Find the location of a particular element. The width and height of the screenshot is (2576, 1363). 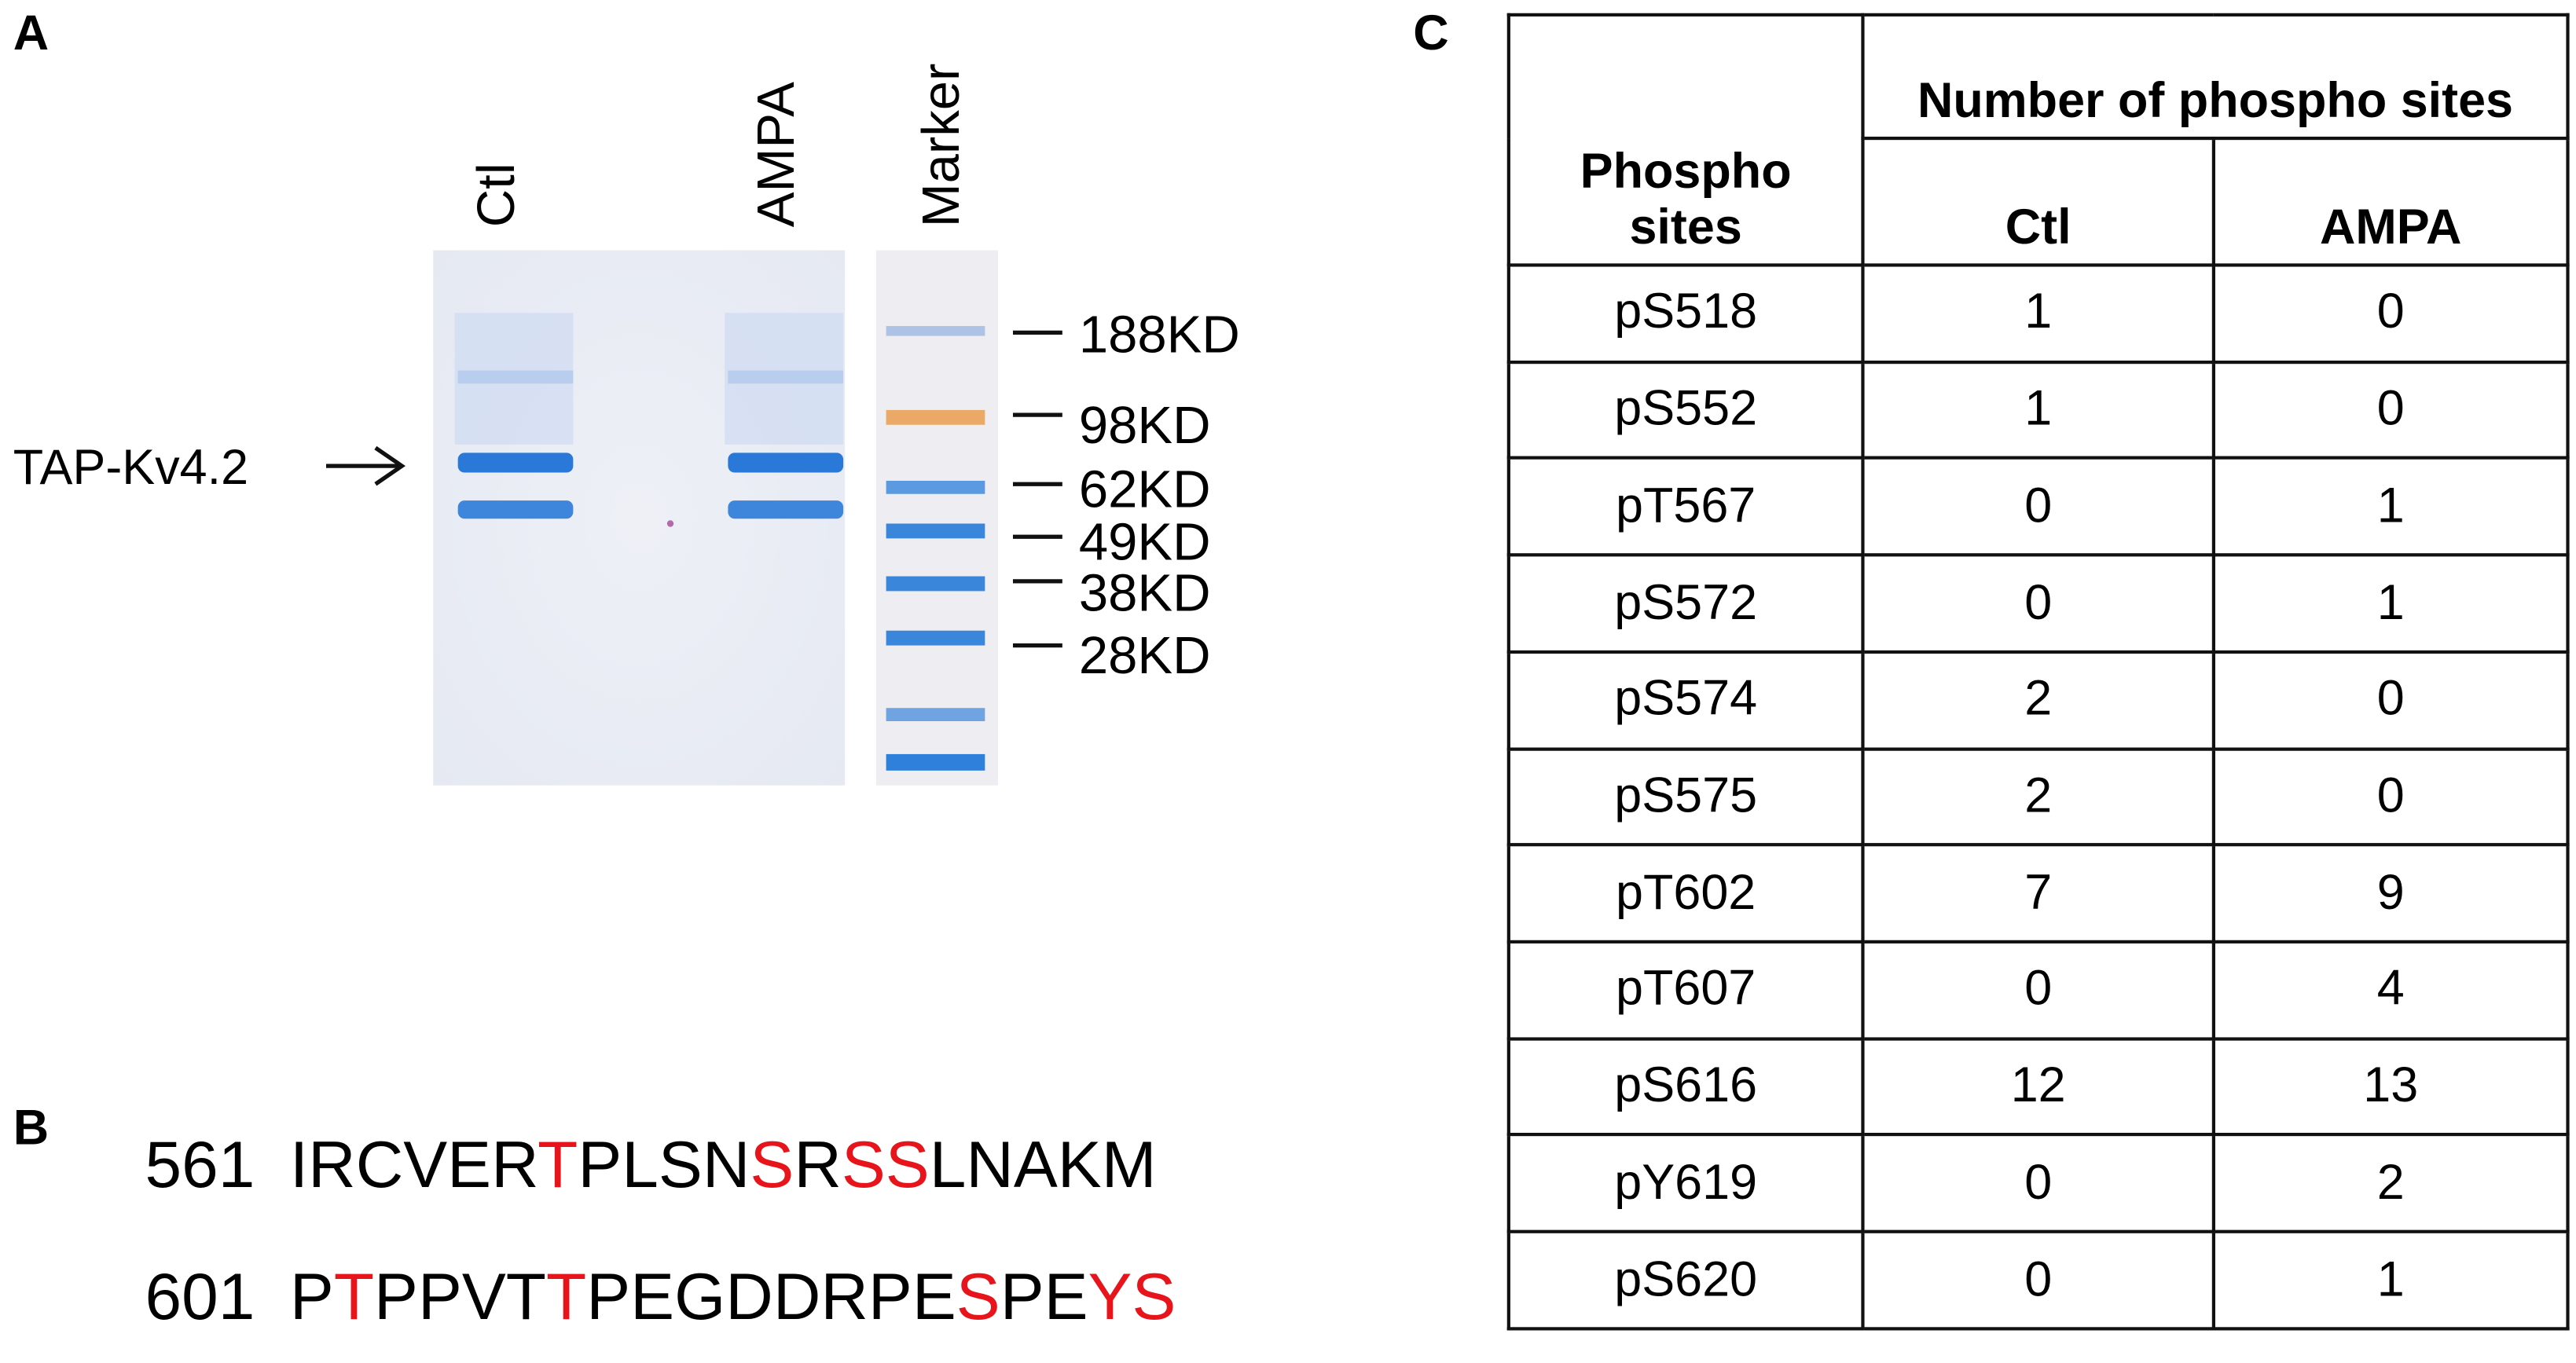

residues: PEGDDRPE is located at coordinates (771, 1297).